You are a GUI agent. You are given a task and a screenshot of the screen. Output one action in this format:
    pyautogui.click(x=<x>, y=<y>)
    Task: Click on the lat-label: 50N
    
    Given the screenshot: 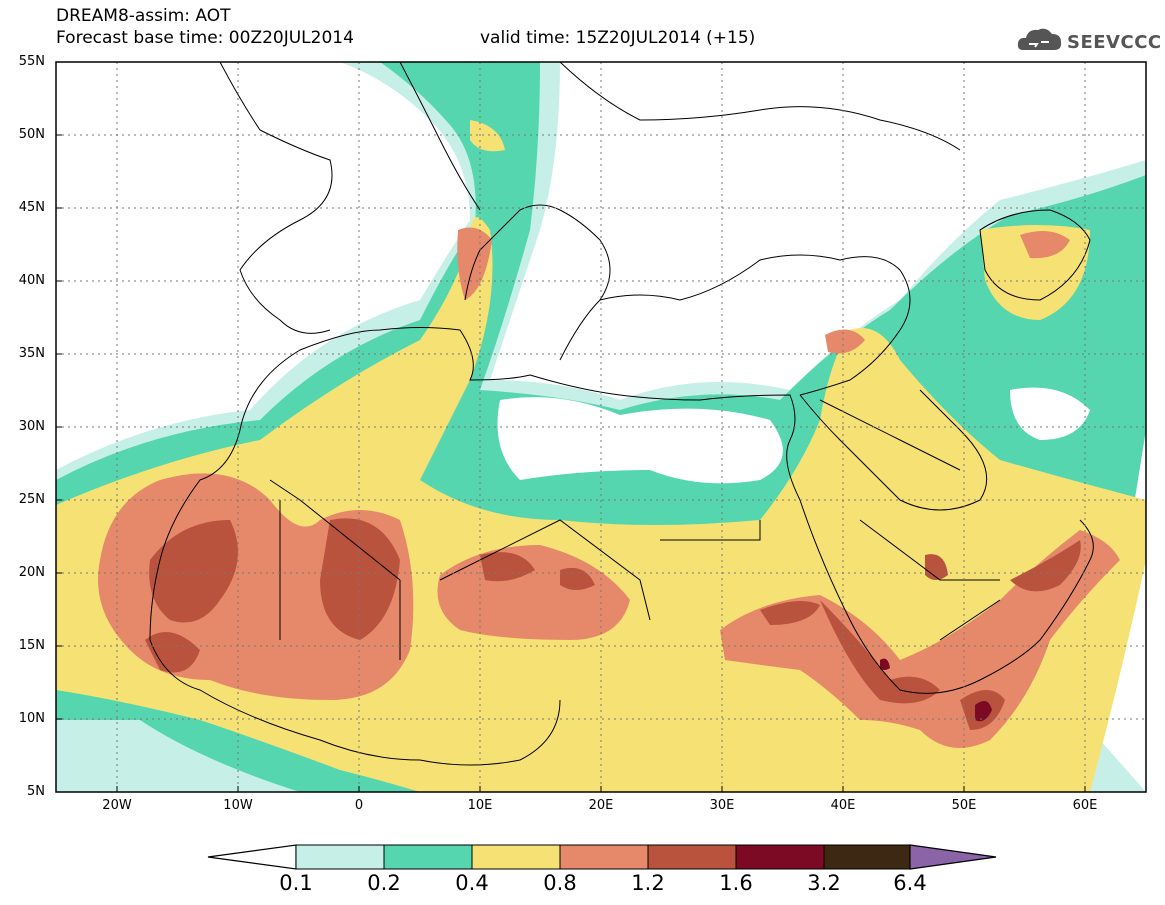 What is the action you would take?
    pyautogui.click(x=31, y=134)
    